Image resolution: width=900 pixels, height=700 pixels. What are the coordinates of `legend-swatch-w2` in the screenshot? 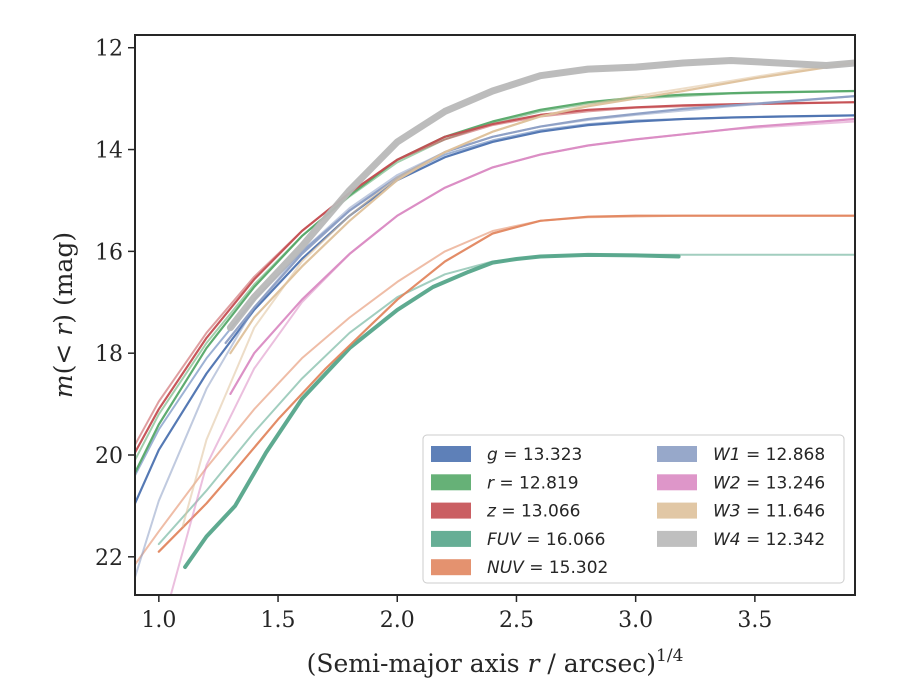 It's located at (677, 482).